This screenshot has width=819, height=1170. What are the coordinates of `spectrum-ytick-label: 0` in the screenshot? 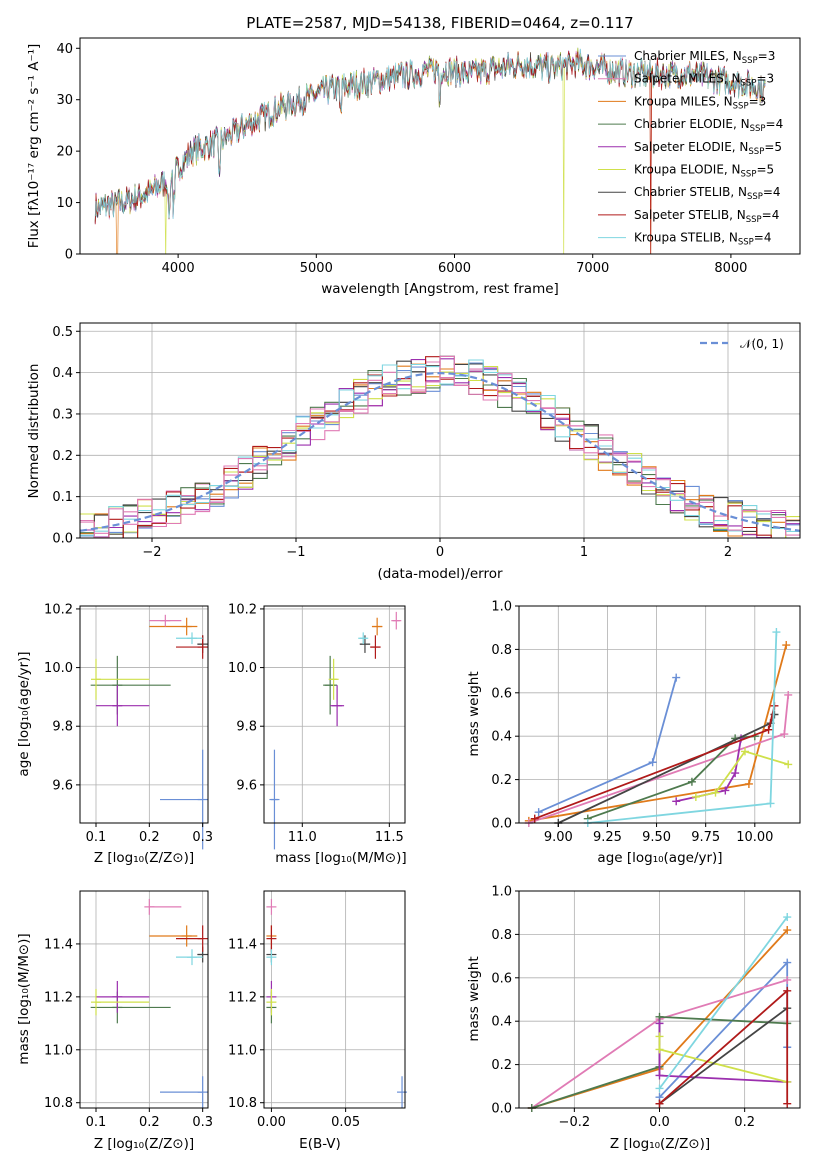 It's located at (69, 255).